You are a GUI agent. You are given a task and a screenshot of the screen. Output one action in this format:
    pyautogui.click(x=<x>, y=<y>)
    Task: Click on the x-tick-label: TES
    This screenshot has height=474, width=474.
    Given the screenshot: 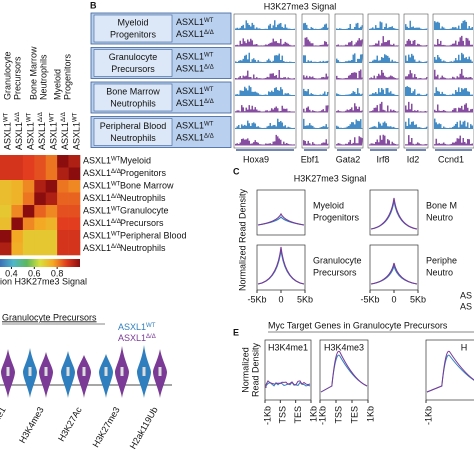 What is the action you would take?
    pyautogui.click(x=354, y=415)
    